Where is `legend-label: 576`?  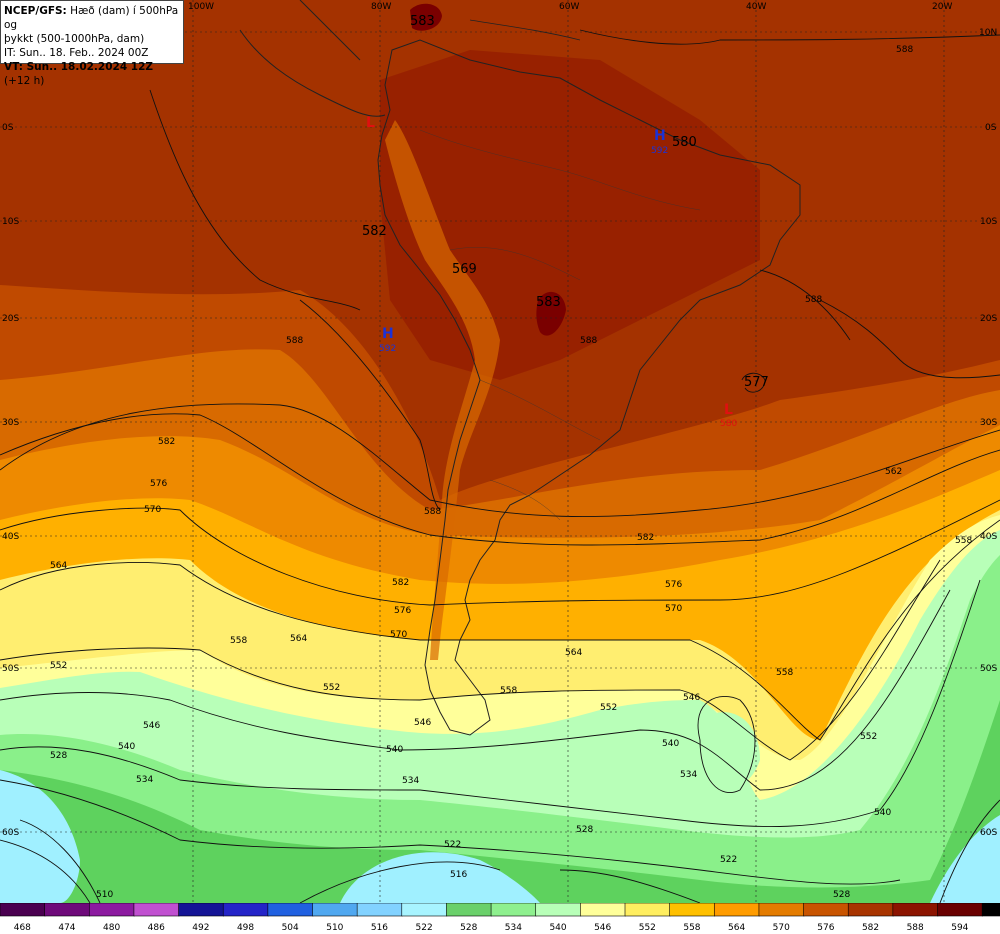
legend-label: 576 is located at coordinates (825, 928).